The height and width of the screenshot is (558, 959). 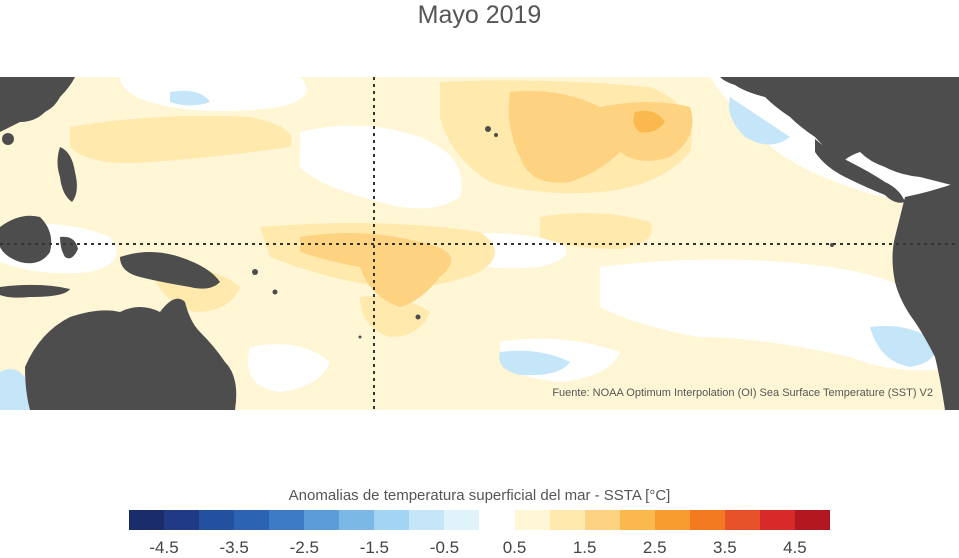 I want to click on colorbar-tick-label: -3.5, so click(x=233, y=548).